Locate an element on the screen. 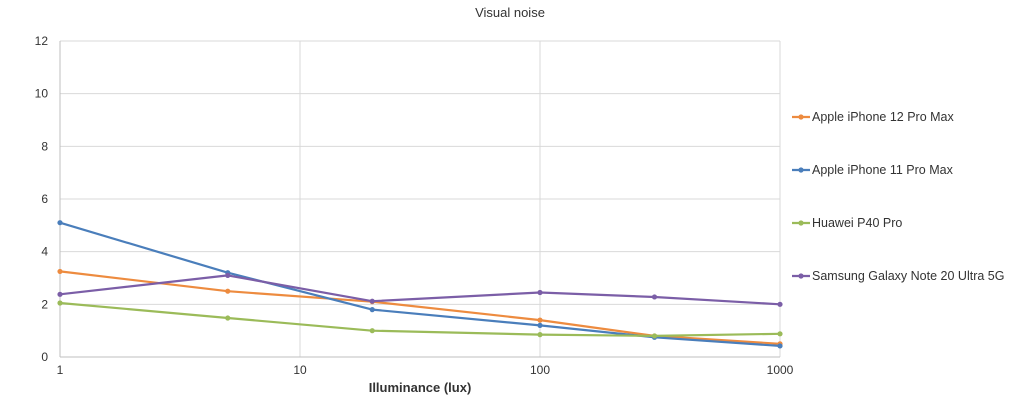  y-tick-label: 6 is located at coordinates (44, 199).